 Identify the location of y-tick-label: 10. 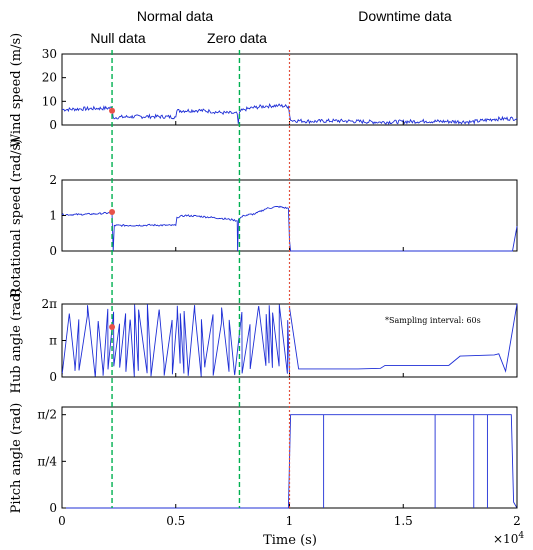
(49, 101).